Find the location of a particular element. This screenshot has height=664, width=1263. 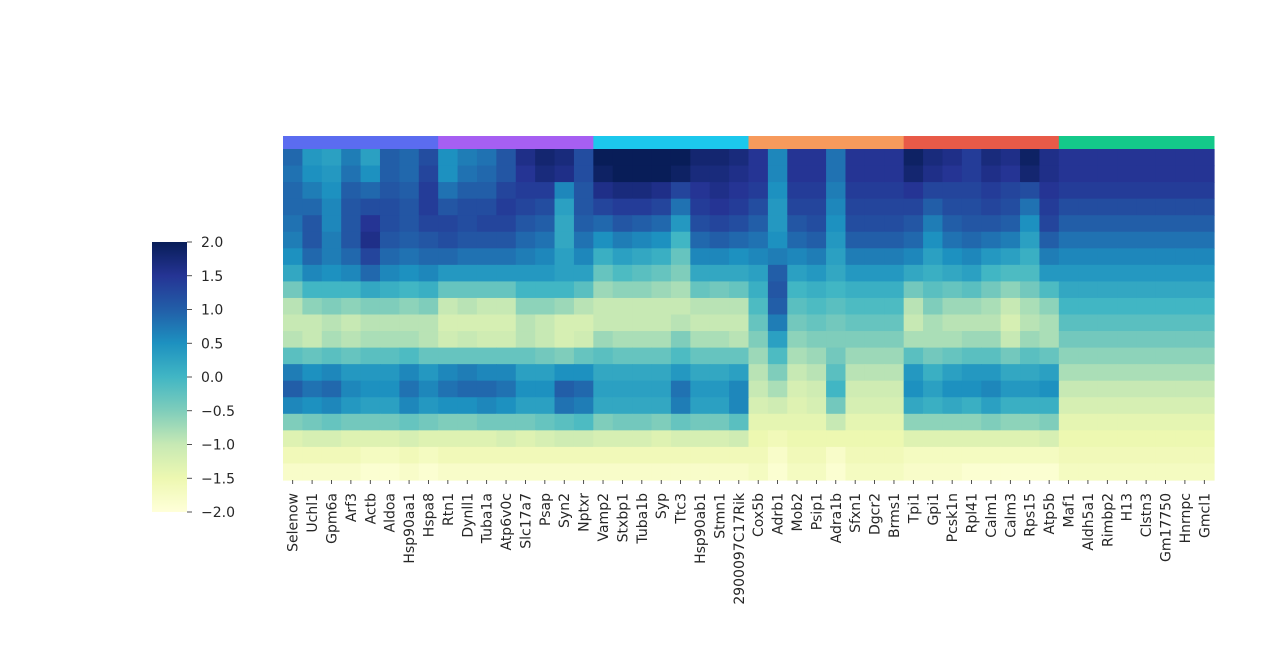

x-tick-label: Ttc3 is located at coordinates (682, 509).